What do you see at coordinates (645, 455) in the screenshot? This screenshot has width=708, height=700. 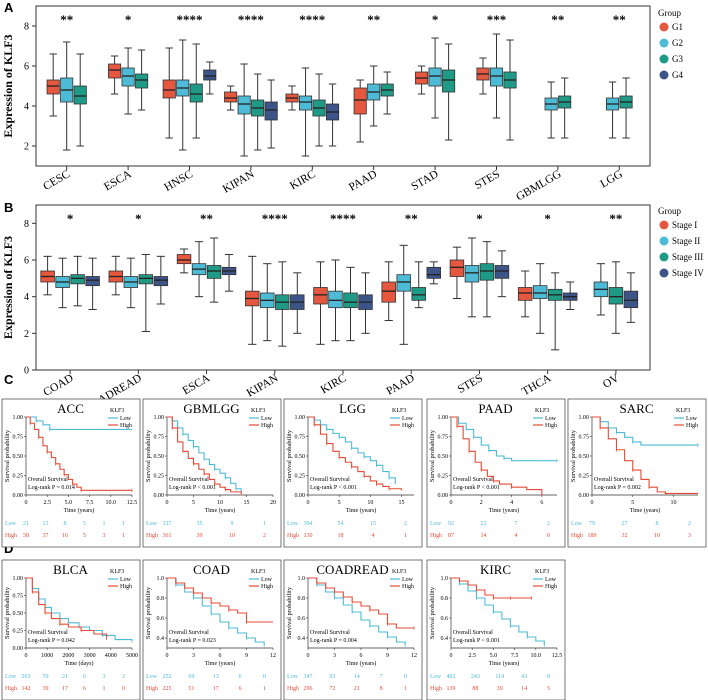 I see `km-curve-high` at bounding box center [645, 455].